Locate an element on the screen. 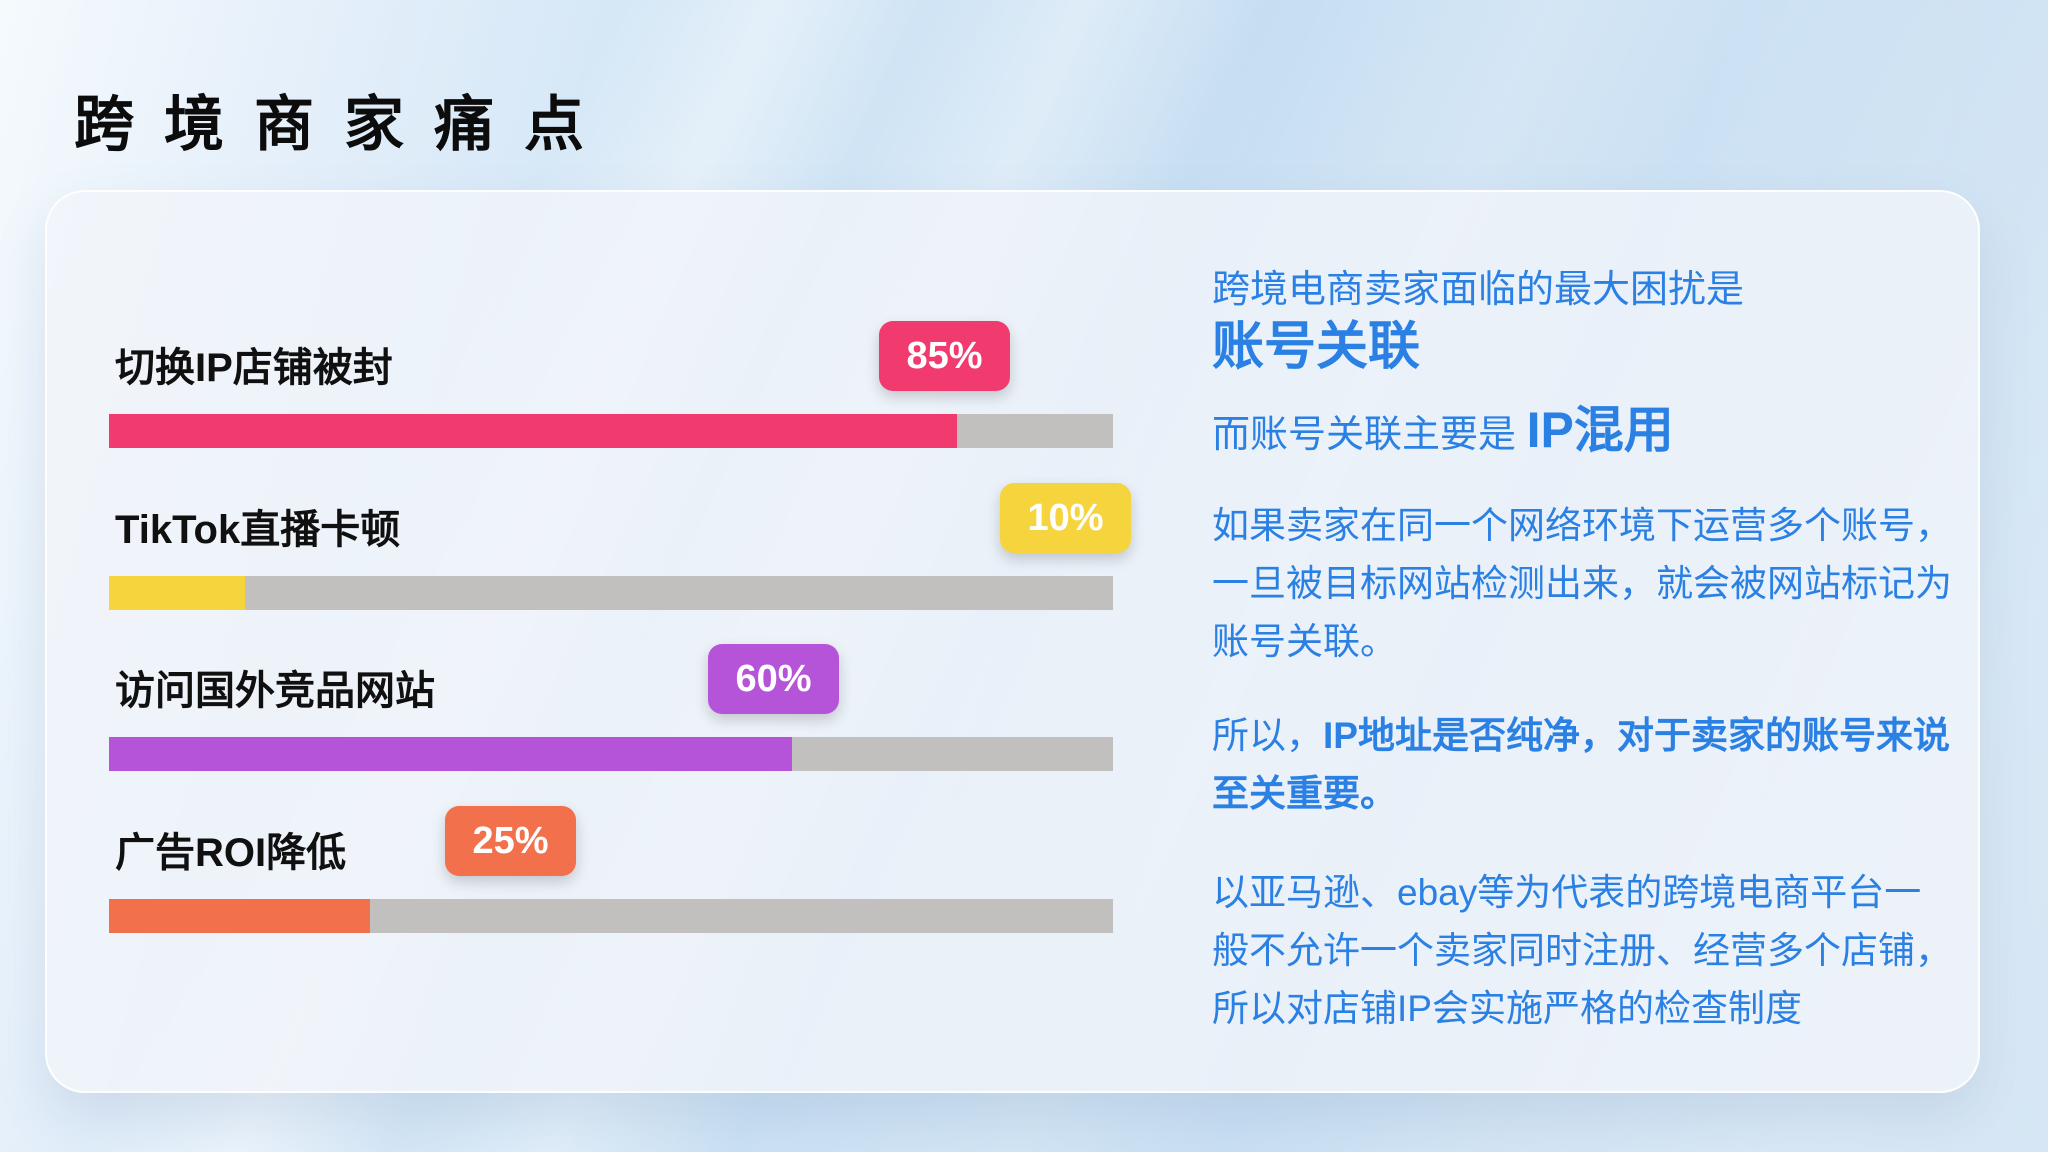 Image resolution: width=2048 pixels, height=1152 pixels. info-paragraph-2-bold: IP地址是否纯净，对于卖家的账号来说至关重要。 is located at coordinates (1581, 764).